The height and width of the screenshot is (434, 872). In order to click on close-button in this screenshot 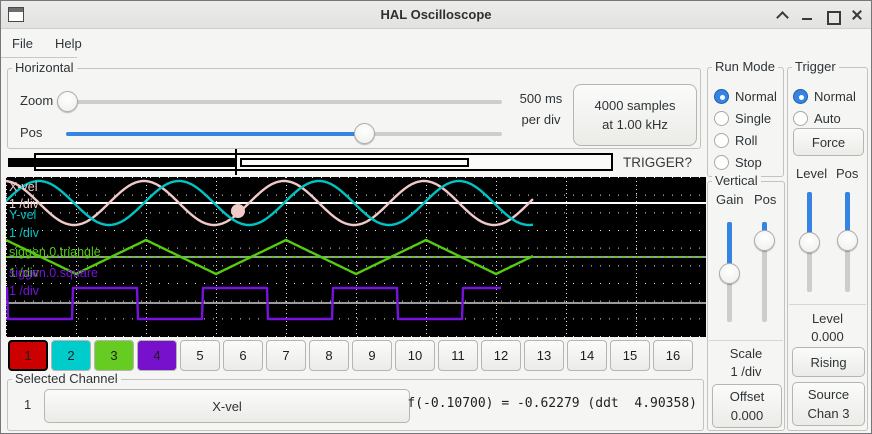, I will do `click(857, 15)`.